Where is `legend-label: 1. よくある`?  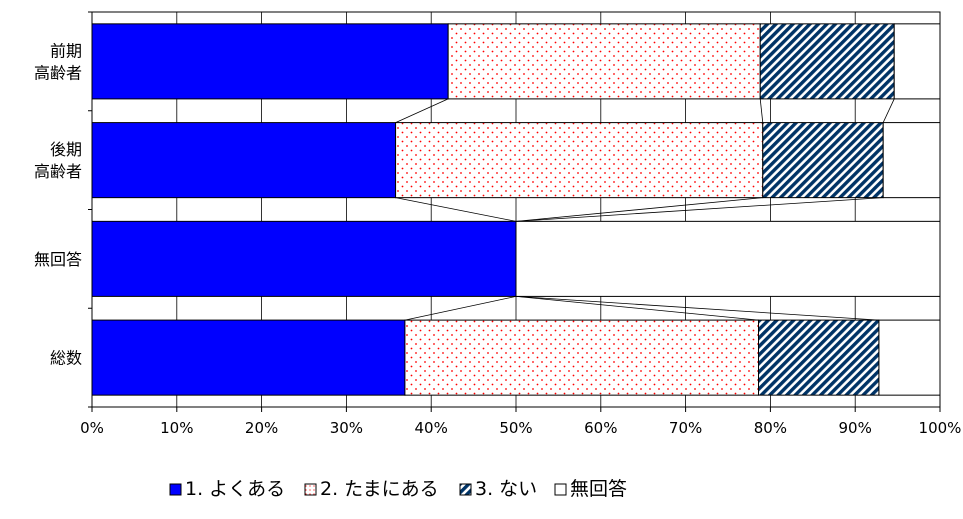
legend-label: 1. よくある is located at coordinates (235, 489).